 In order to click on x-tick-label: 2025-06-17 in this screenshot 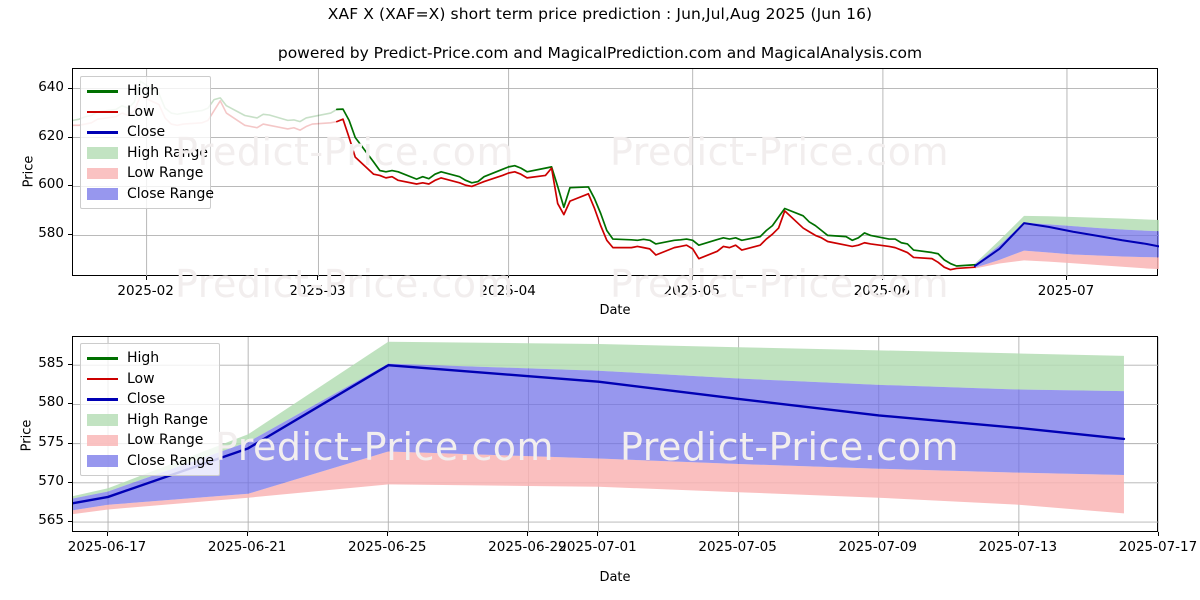, I will do `click(107, 547)`.